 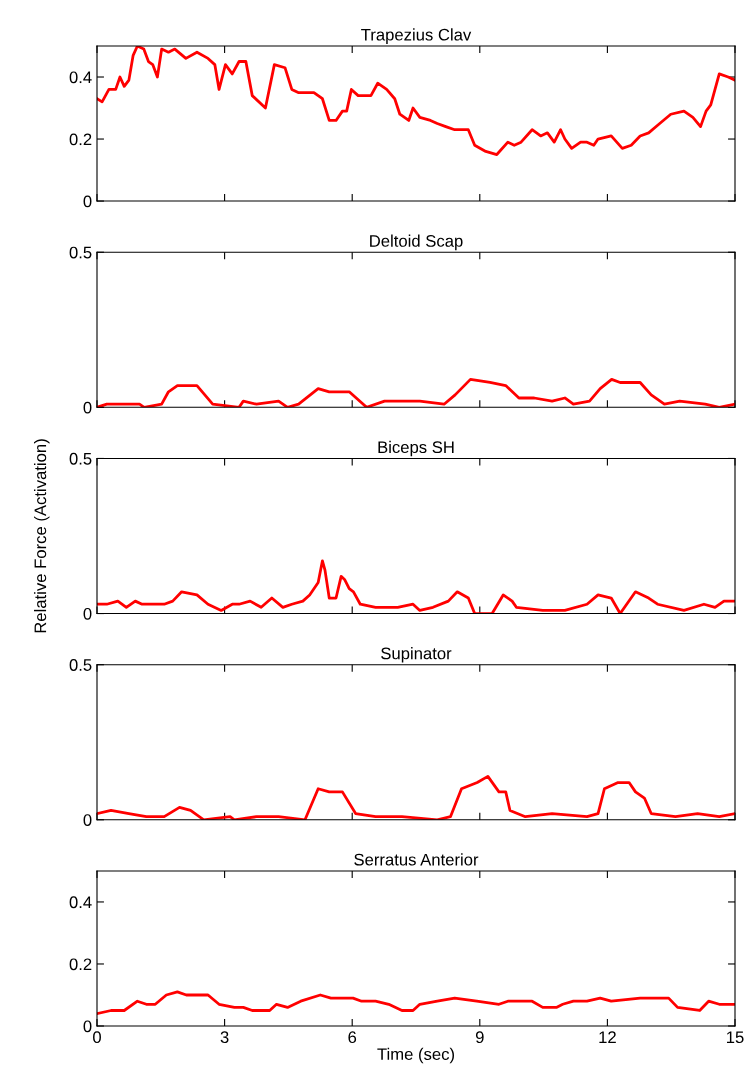 What do you see at coordinates (352, 1037) in the screenshot?
I see `x-tick-label: 6` at bounding box center [352, 1037].